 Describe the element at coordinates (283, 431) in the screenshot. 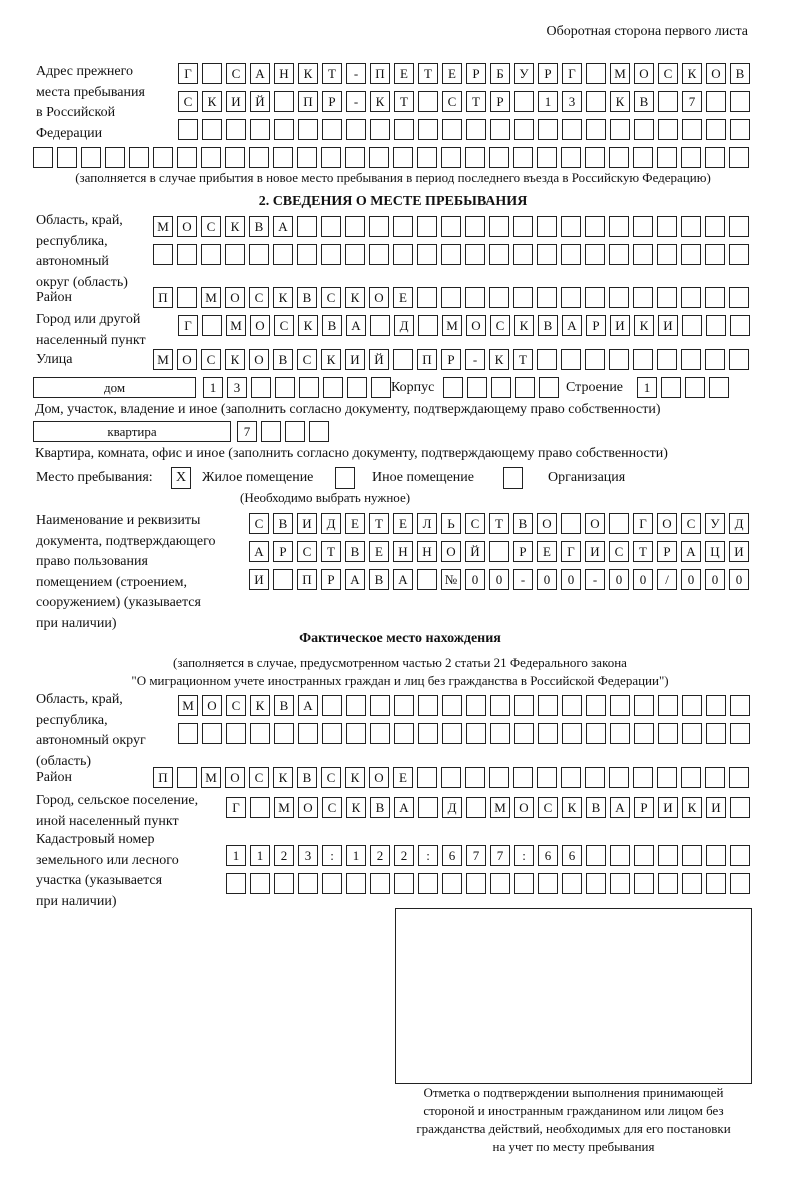

I see `flat-number-row: 7` at that location.